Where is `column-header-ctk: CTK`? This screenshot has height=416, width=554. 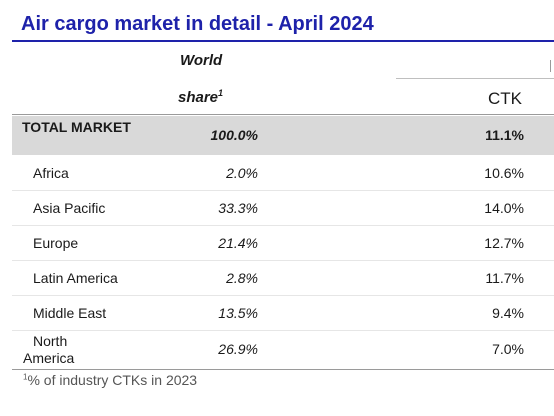
column-header-ctk: CTK is located at coordinates (505, 98).